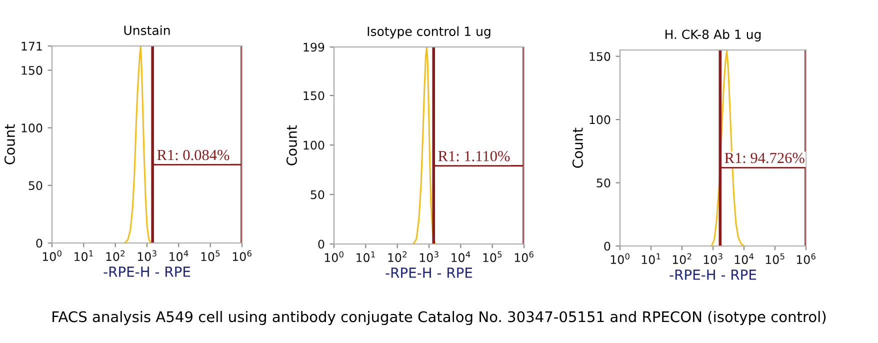 The image size is (878, 343). Describe the element at coordinates (474, 156) in the screenshot. I see `annotation: R1: 1.110%` at that location.